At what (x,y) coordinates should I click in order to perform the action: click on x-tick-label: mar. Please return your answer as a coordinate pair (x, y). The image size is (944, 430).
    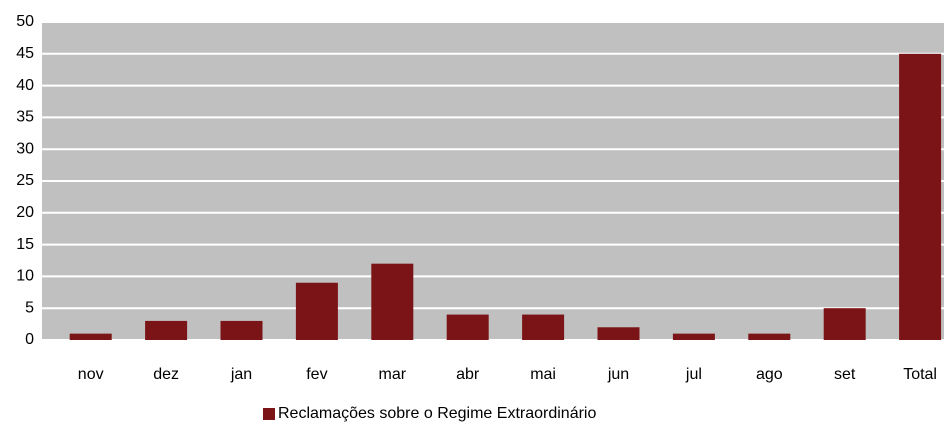
    Looking at the image, I should click on (393, 374).